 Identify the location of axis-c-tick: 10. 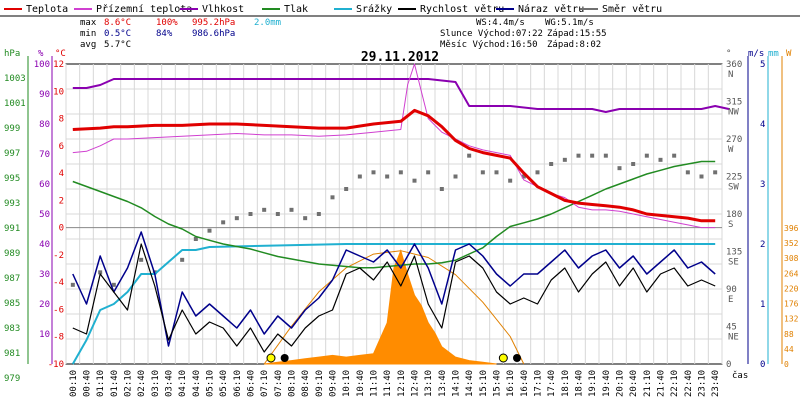
(58, 92).